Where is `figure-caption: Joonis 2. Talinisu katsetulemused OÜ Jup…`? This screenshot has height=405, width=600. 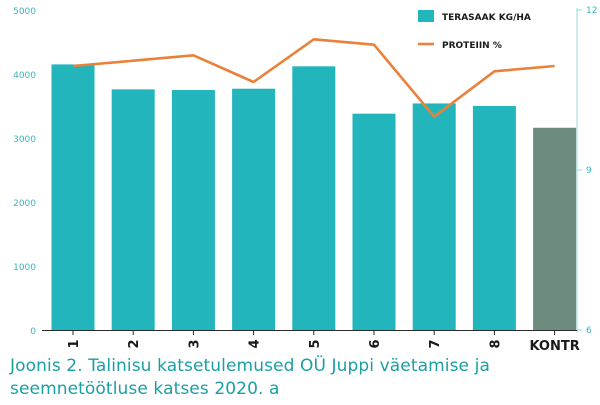
figure-caption: Joonis 2. Talinisu katsetulemused OÜ Jup… is located at coordinates (250, 377).